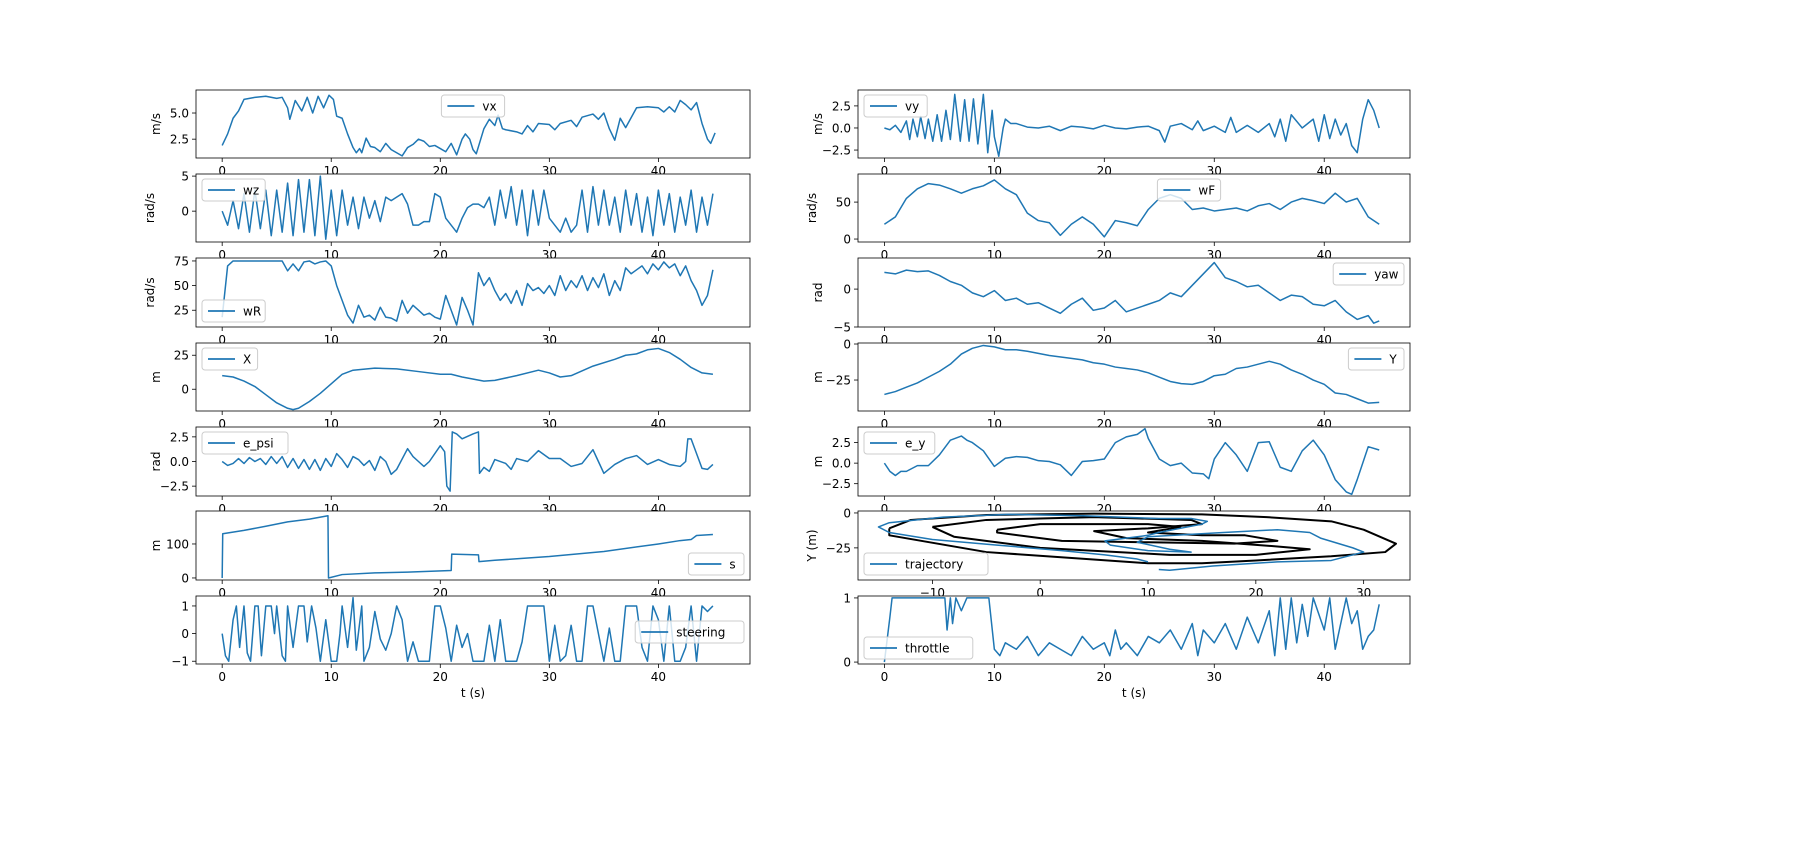 Image resolution: width=1818 pixels, height=867 pixels. Describe the element at coordinates (331, 677) in the screenshot. I see `x-tick-label: 10` at that location.